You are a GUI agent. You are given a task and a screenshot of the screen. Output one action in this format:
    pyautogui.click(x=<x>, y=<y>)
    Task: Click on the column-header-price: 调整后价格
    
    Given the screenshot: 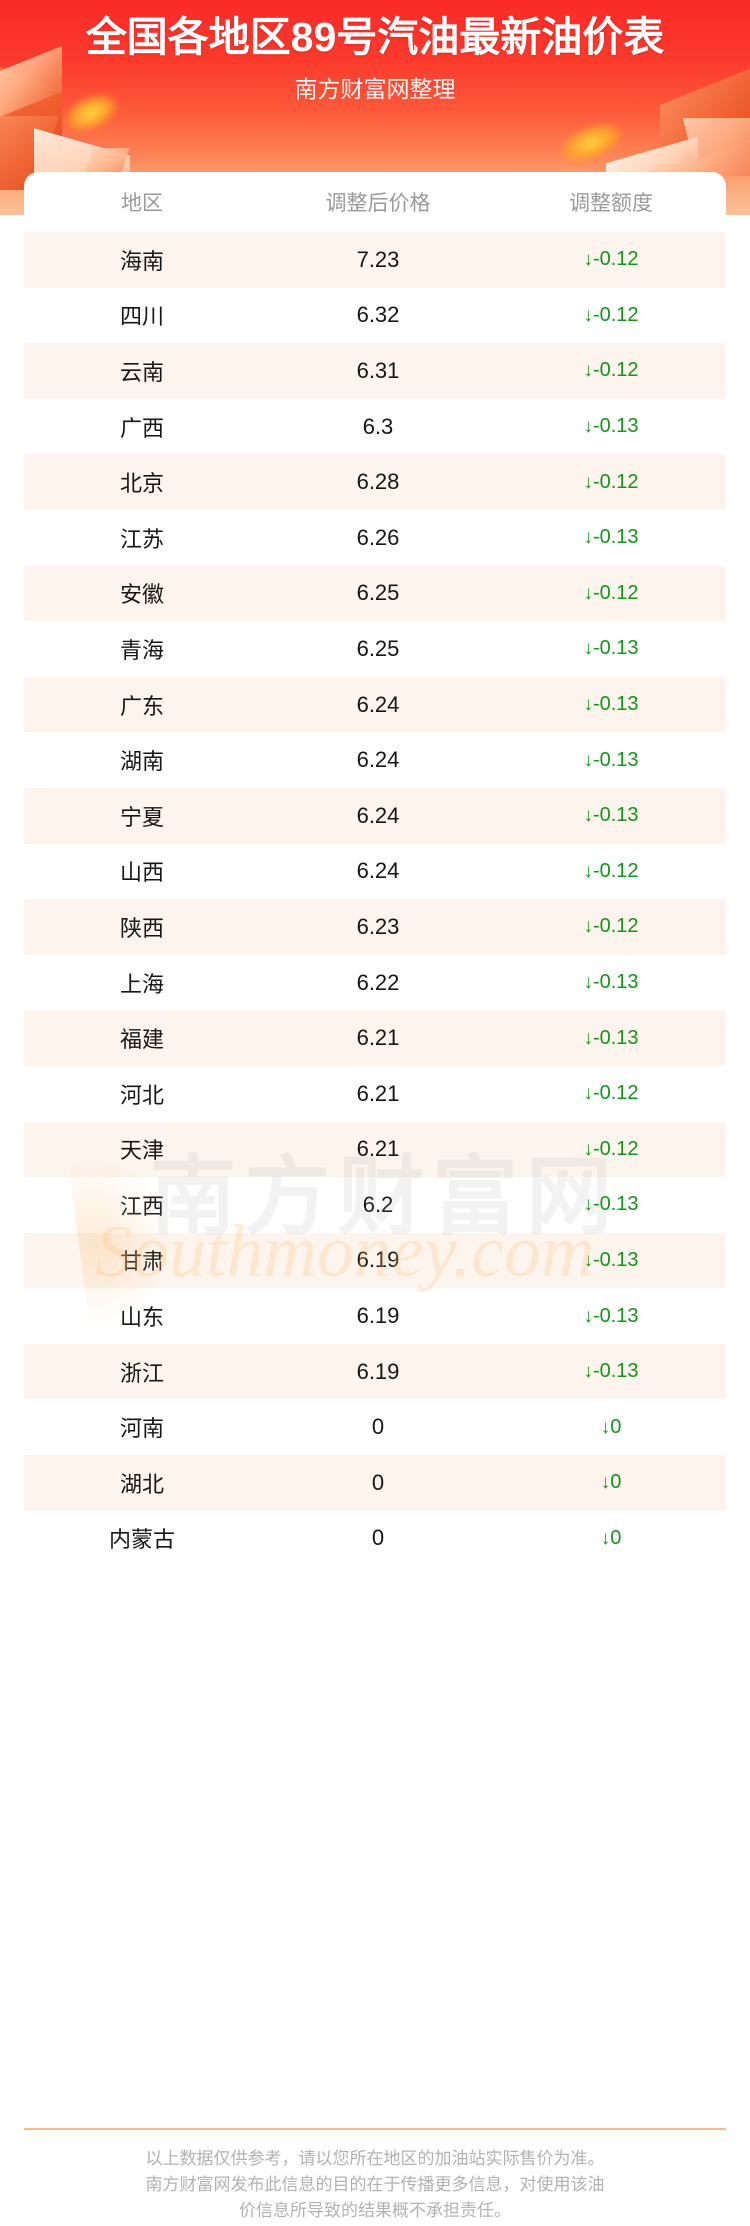 What is the action you would take?
    pyautogui.click(x=378, y=203)
    